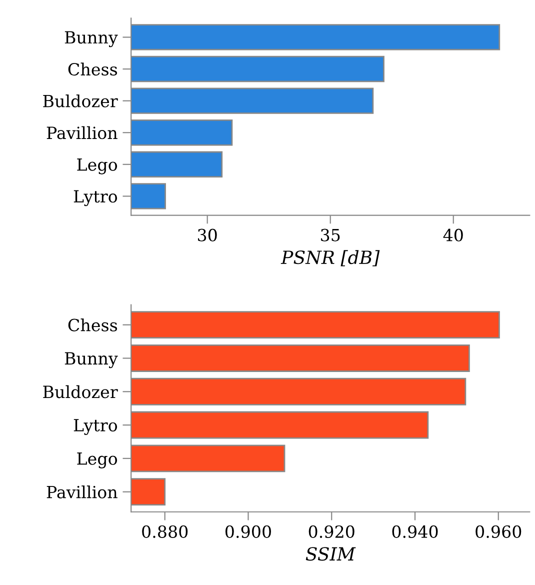  Describe the element at coordinates (165, 531) in the screenshot. I see `x-tick-label: 0.880` at that location.